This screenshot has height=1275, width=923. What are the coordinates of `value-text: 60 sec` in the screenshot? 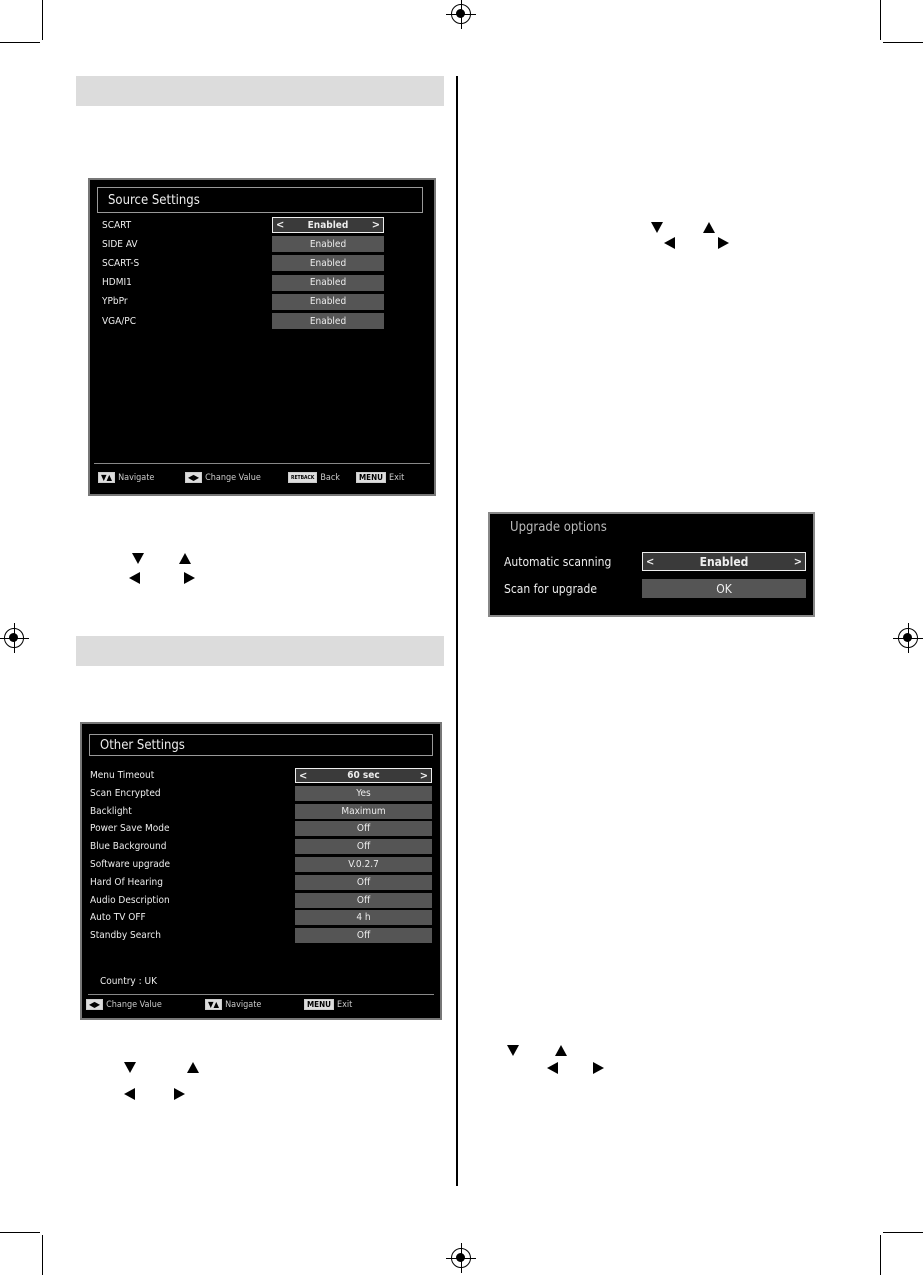 It's located at (363, 775).